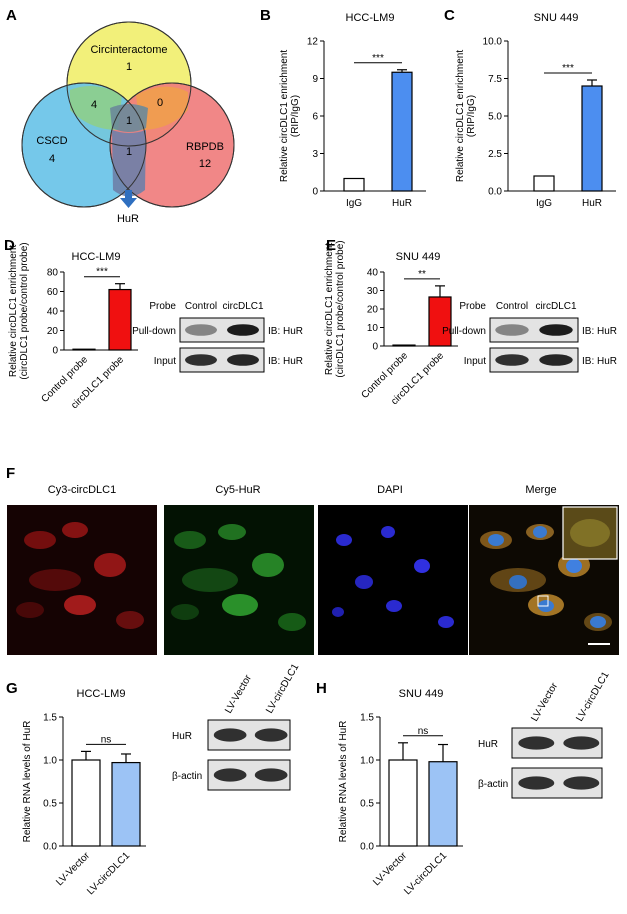 The width and height of the screenshot is (627, 914). I want to click on venn-overlap-all, so click(129, 118).